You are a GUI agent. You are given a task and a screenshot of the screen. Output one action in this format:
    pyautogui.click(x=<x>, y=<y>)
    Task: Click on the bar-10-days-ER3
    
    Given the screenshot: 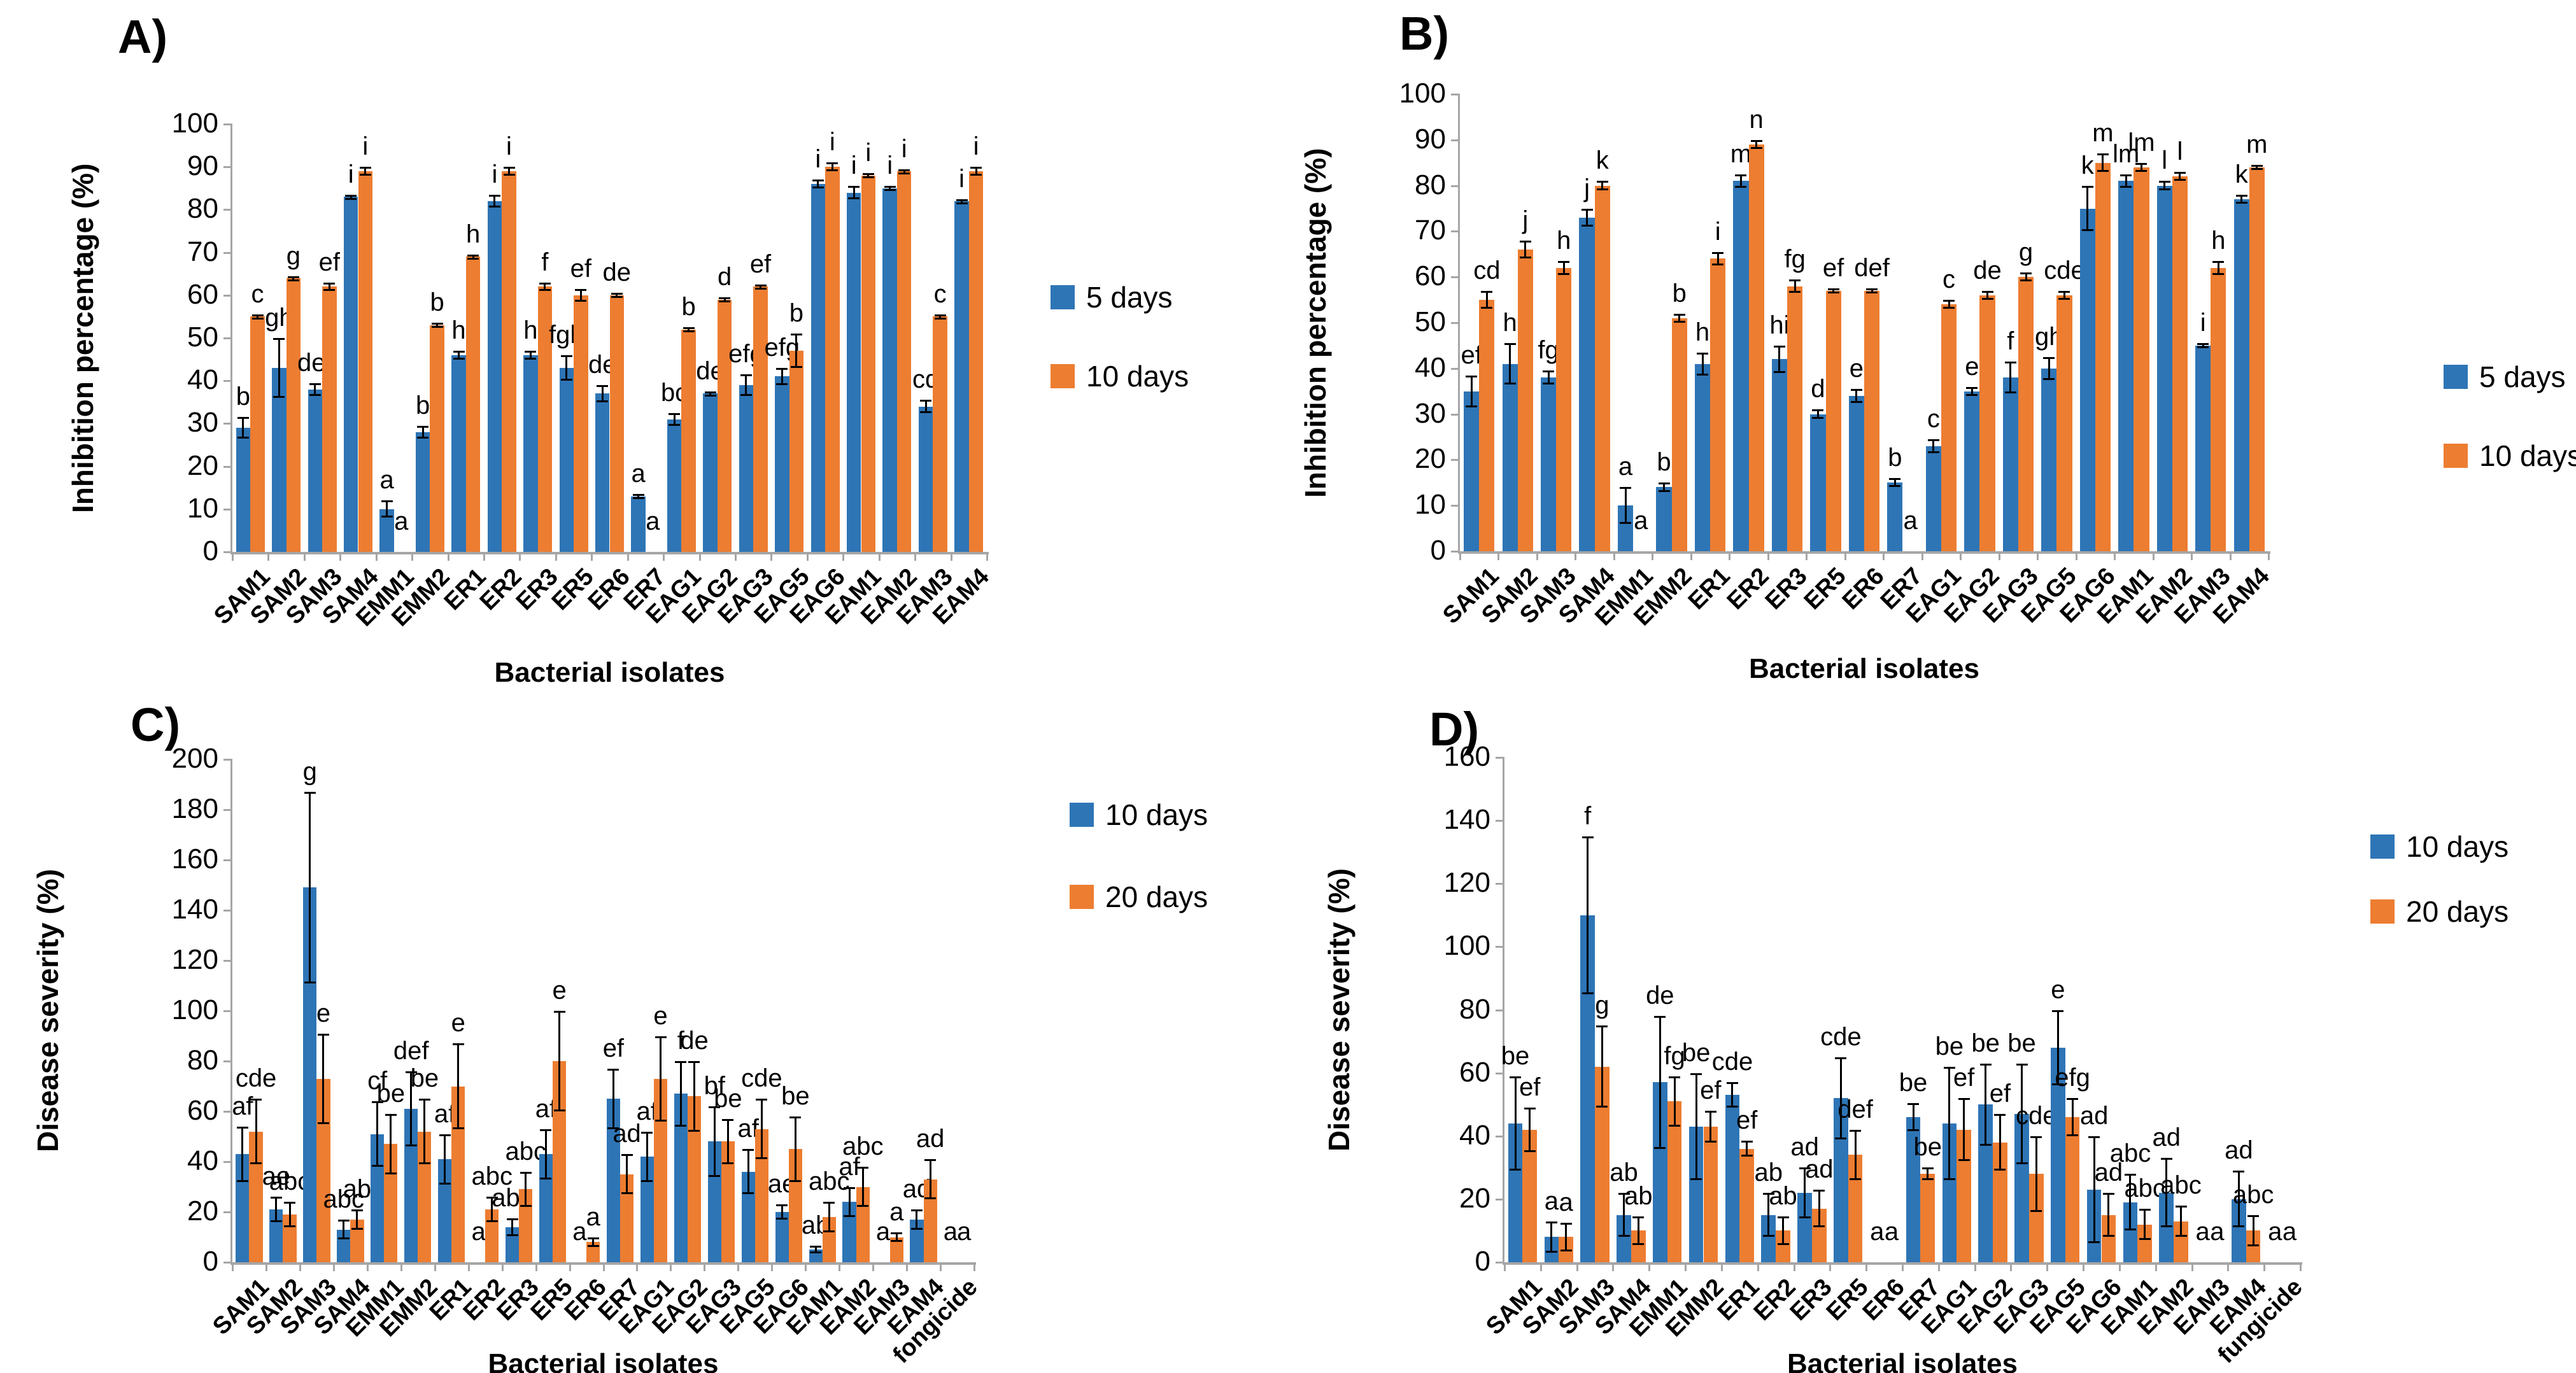 What is the action you would take?
    pyautogui.click(x=1795, y=418)
    